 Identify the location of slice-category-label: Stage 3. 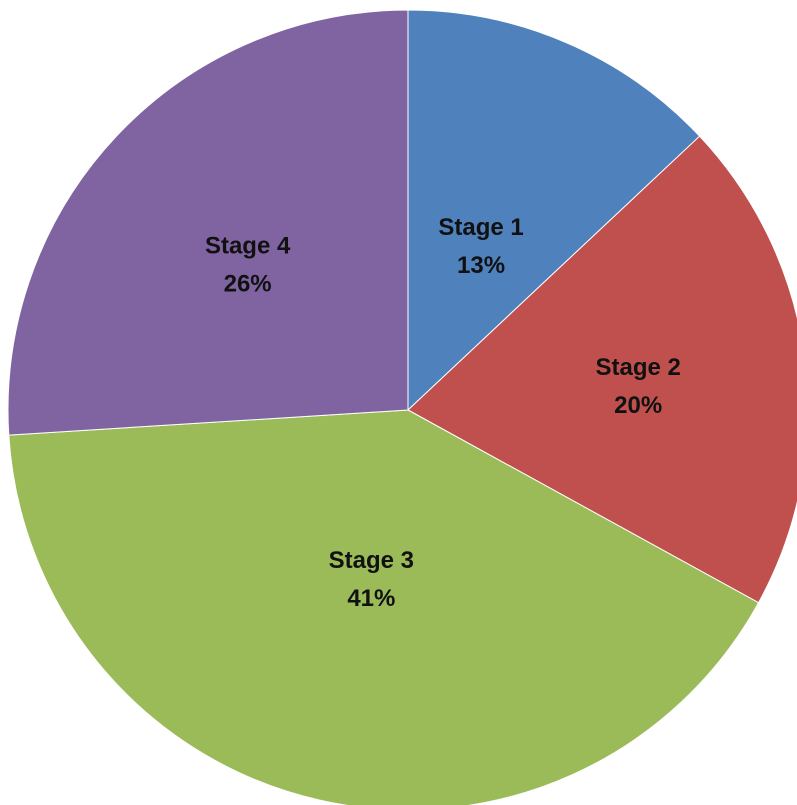
(371, 560).